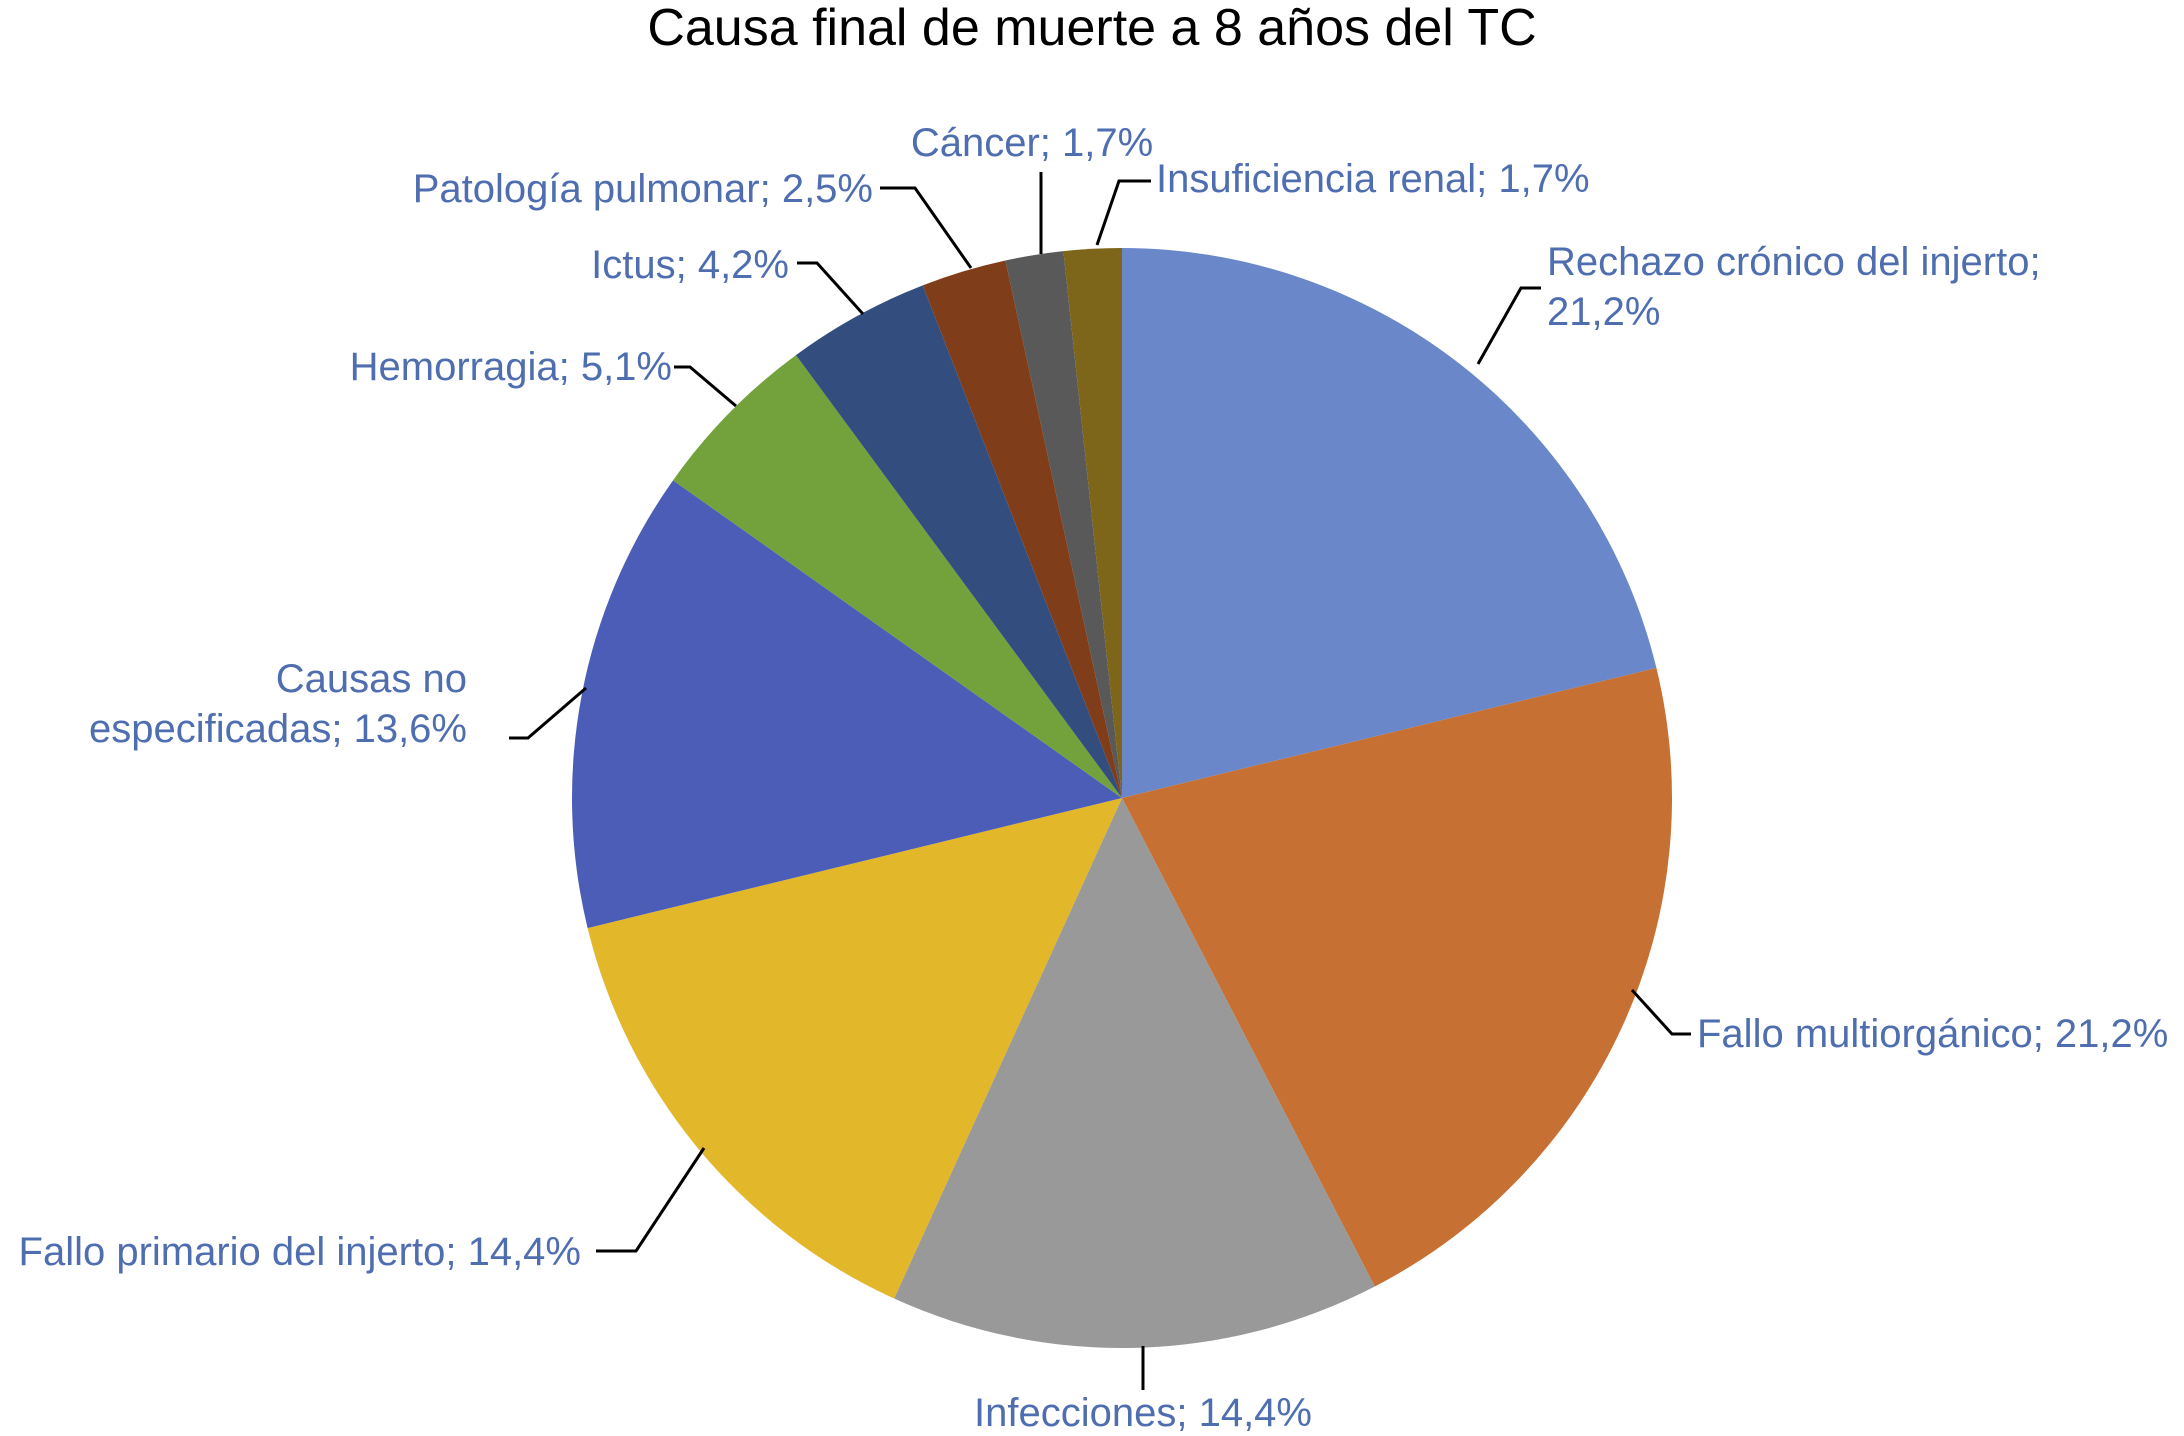 The image size is (2184, 1436). What do you see at coordinates (1794, 287) in the screenshot?
I see `slice-label: Rechazo crónico del injerto; 21,2%` at bounding box center [1794, 287].